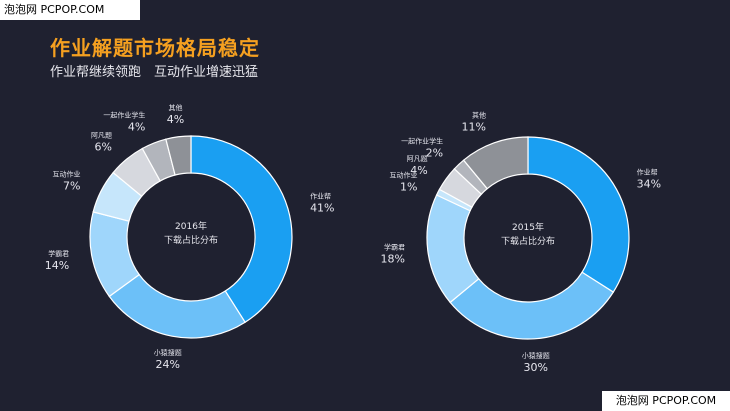 This screenshot has width=730, height=411. Describe the element at coordinates (71, 186) in the screenshot. I see `slice-value: 7%` at that location.